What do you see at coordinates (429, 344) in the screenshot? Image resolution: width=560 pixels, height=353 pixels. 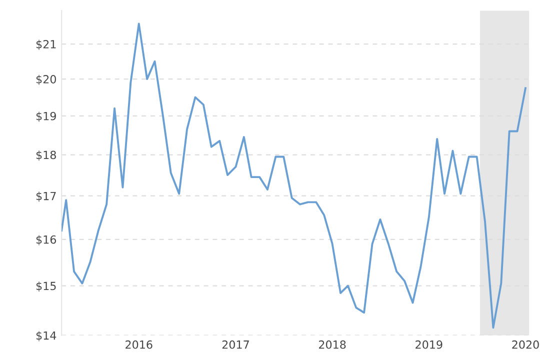 I see `x-tick-label: 2019` at bounding box center [429, 344].